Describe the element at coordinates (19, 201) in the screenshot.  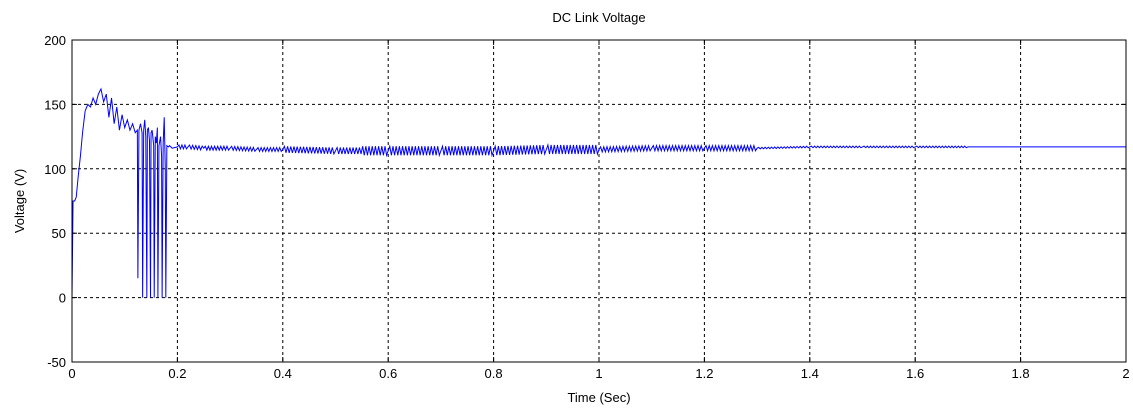
I see `y-axis-label: Voltage (V)` at that location.